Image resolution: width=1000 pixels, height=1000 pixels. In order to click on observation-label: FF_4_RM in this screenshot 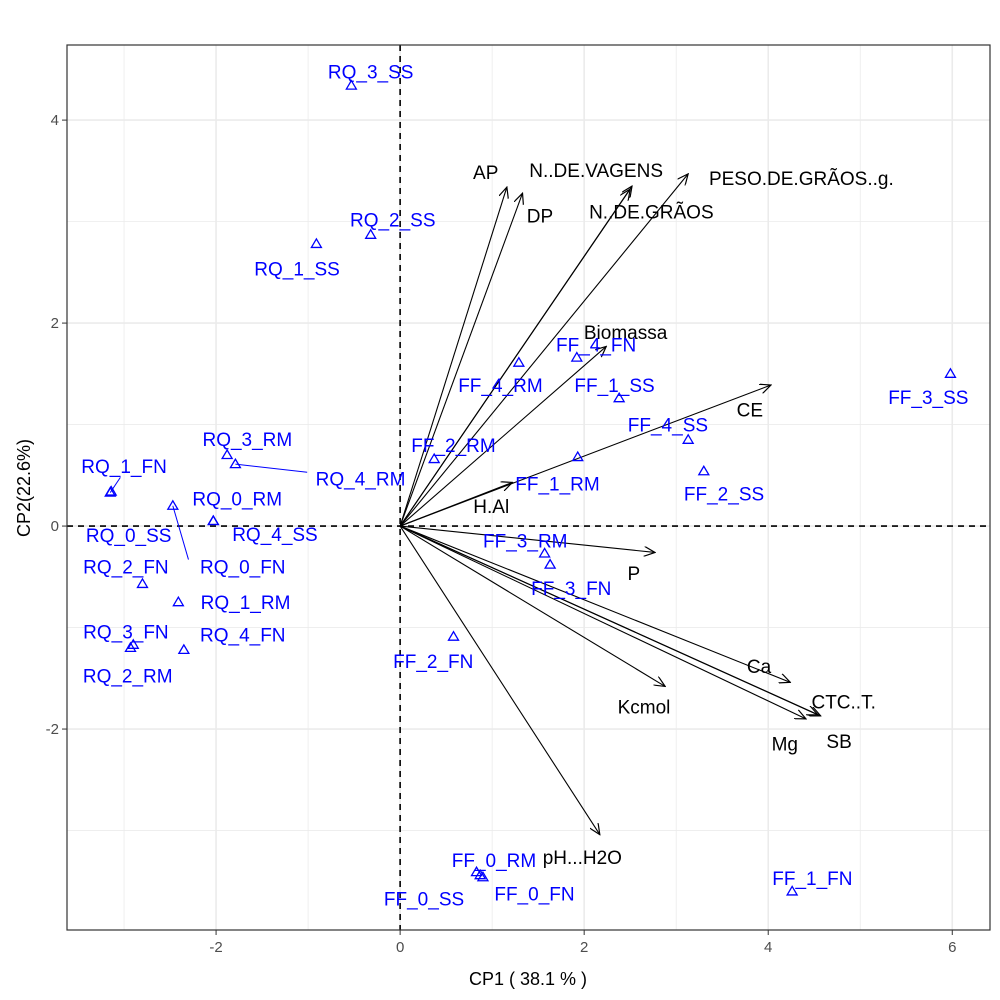, I will do `click(500, 386)`.